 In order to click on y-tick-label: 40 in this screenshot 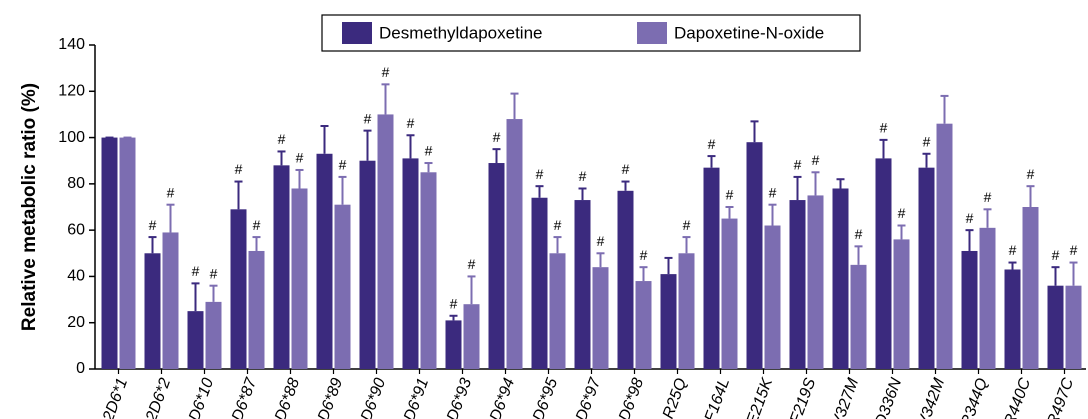, I will do `click(76, 276)`.